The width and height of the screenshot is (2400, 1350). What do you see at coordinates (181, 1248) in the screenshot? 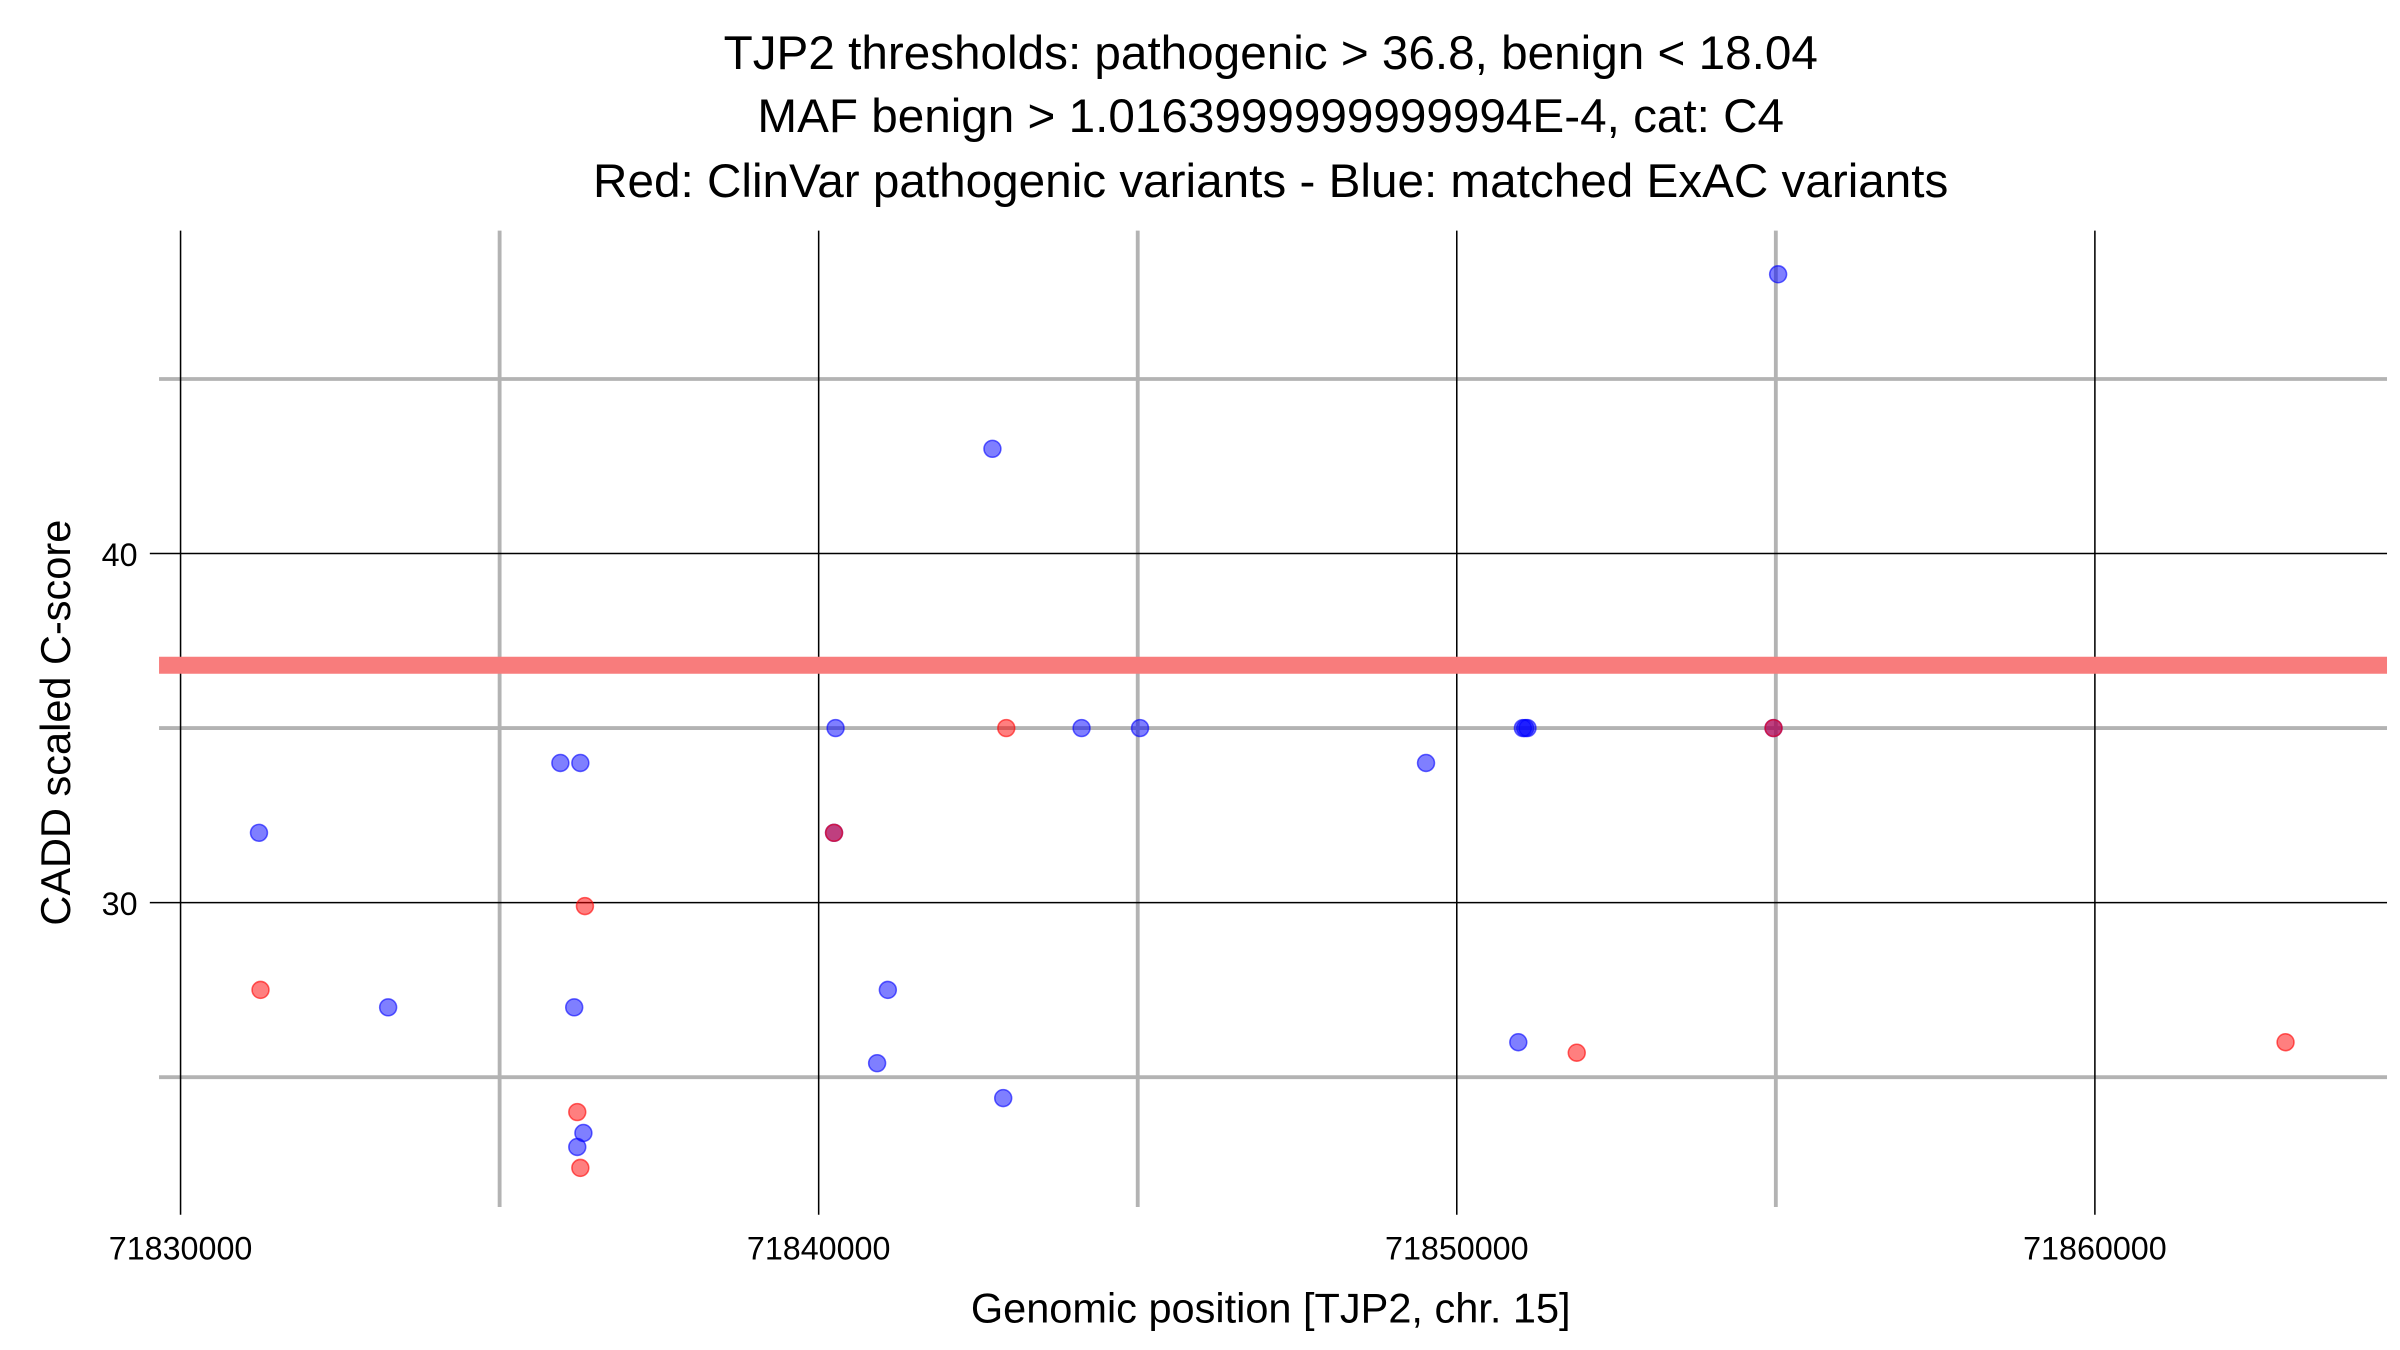
I see `x-tick-label: 71830000` at bounding box center [181, 1248].